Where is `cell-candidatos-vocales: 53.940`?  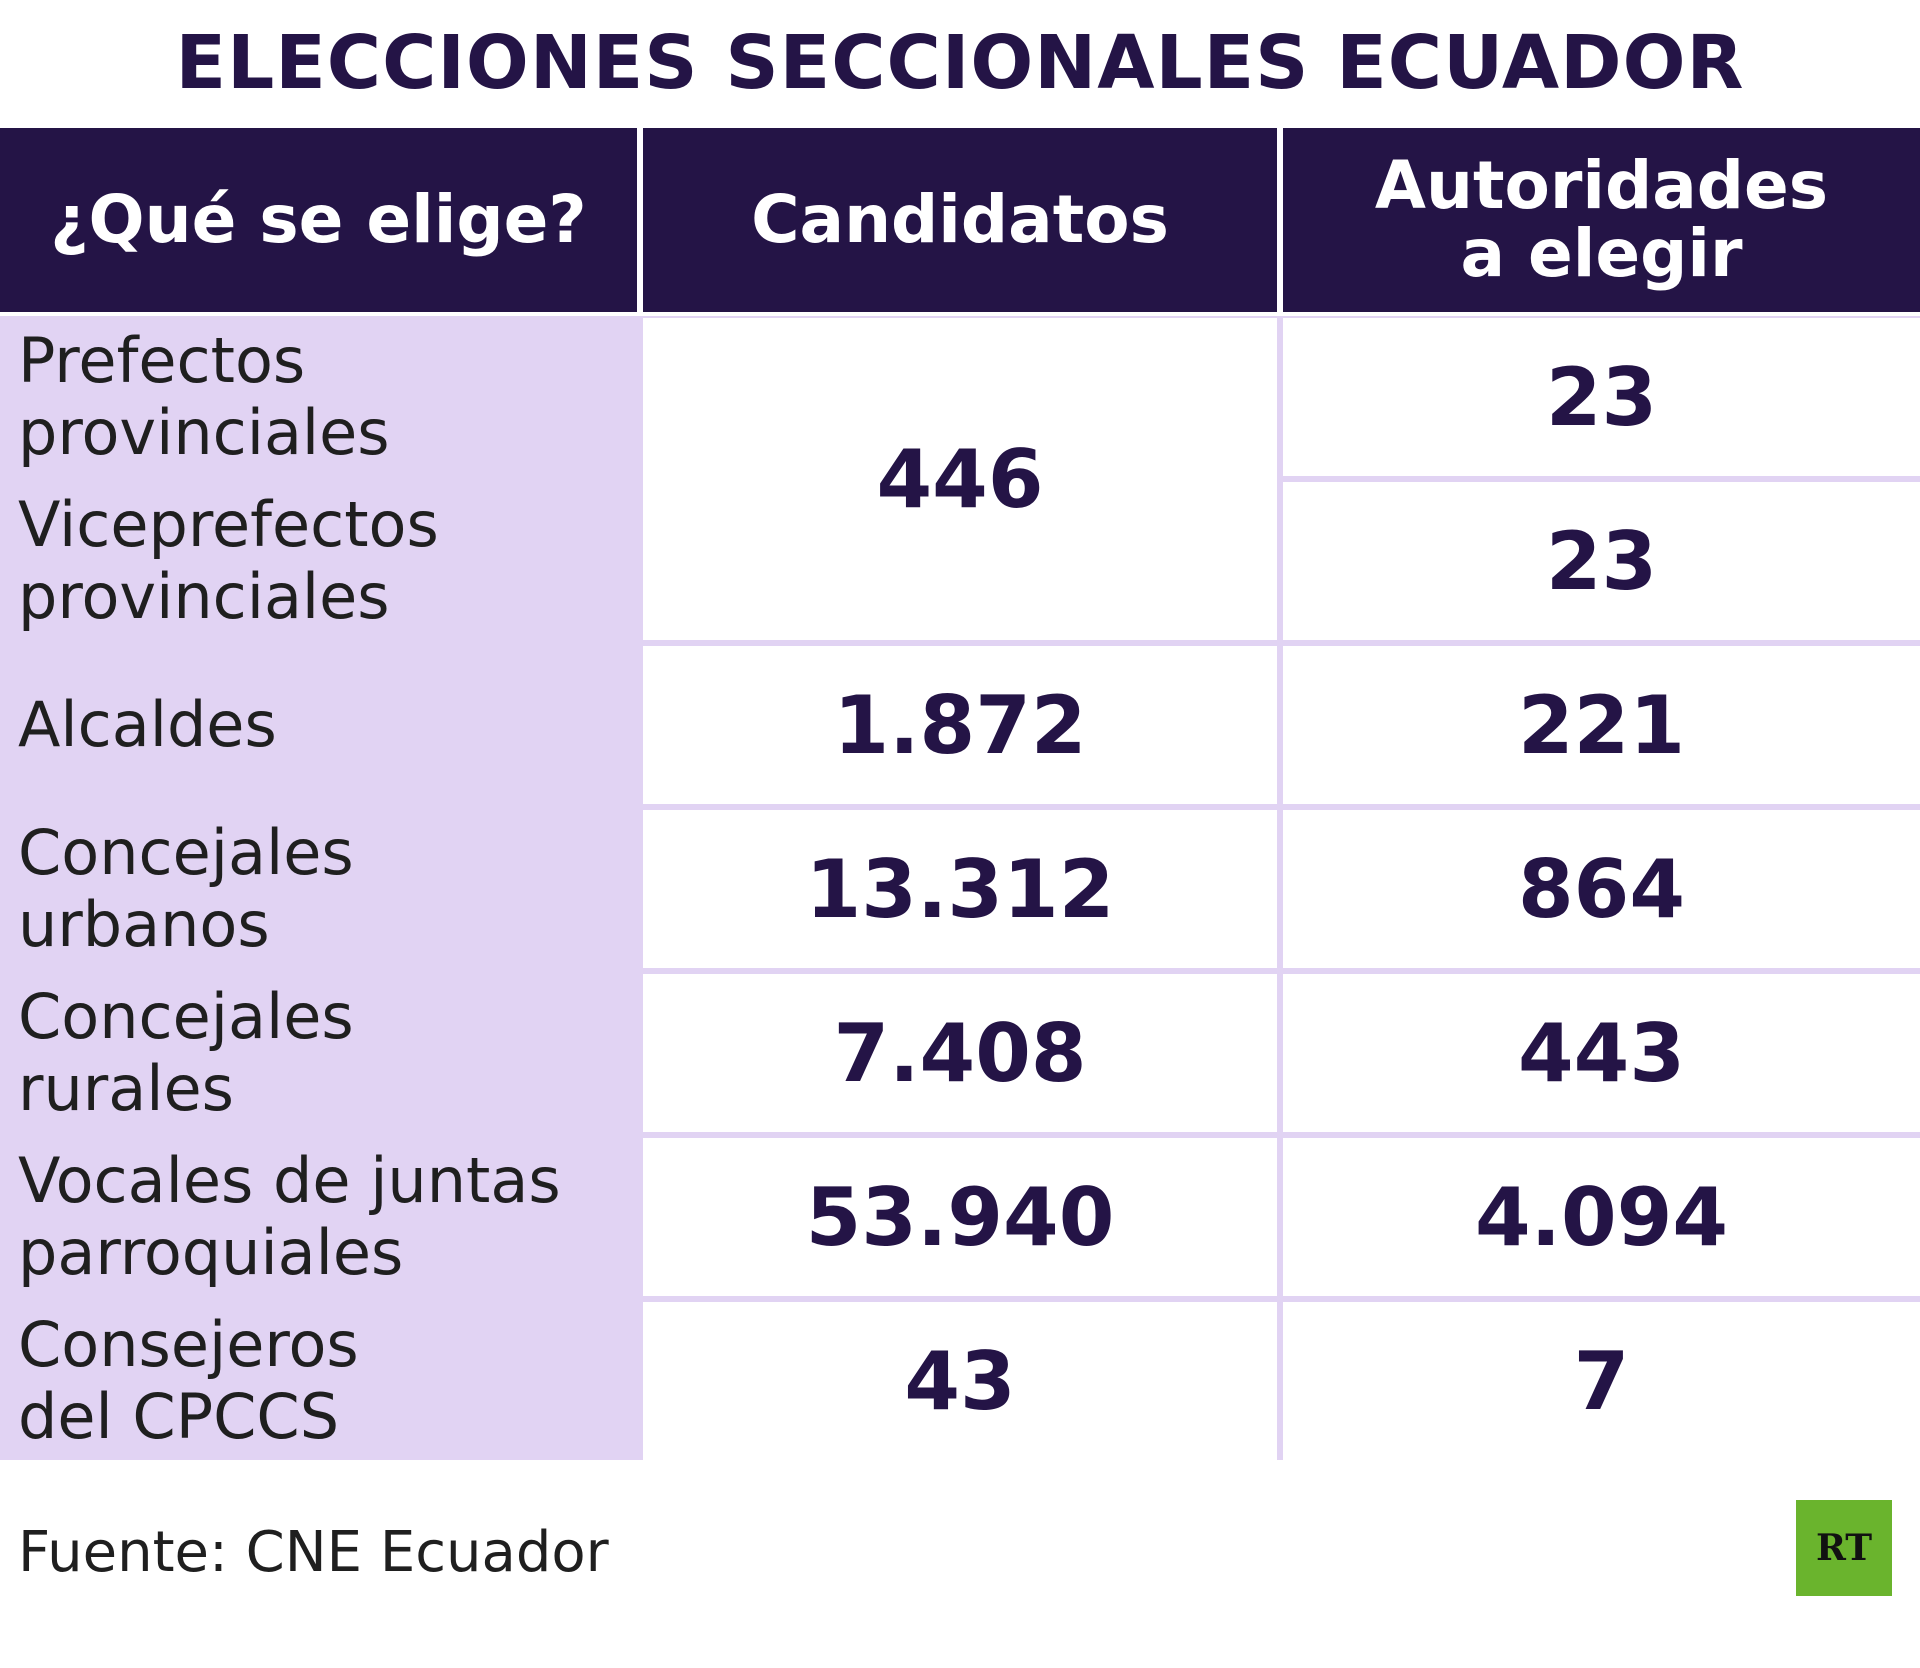
cell-candidatos-vocales: 53.940 is located at coordinates (960, 1217).